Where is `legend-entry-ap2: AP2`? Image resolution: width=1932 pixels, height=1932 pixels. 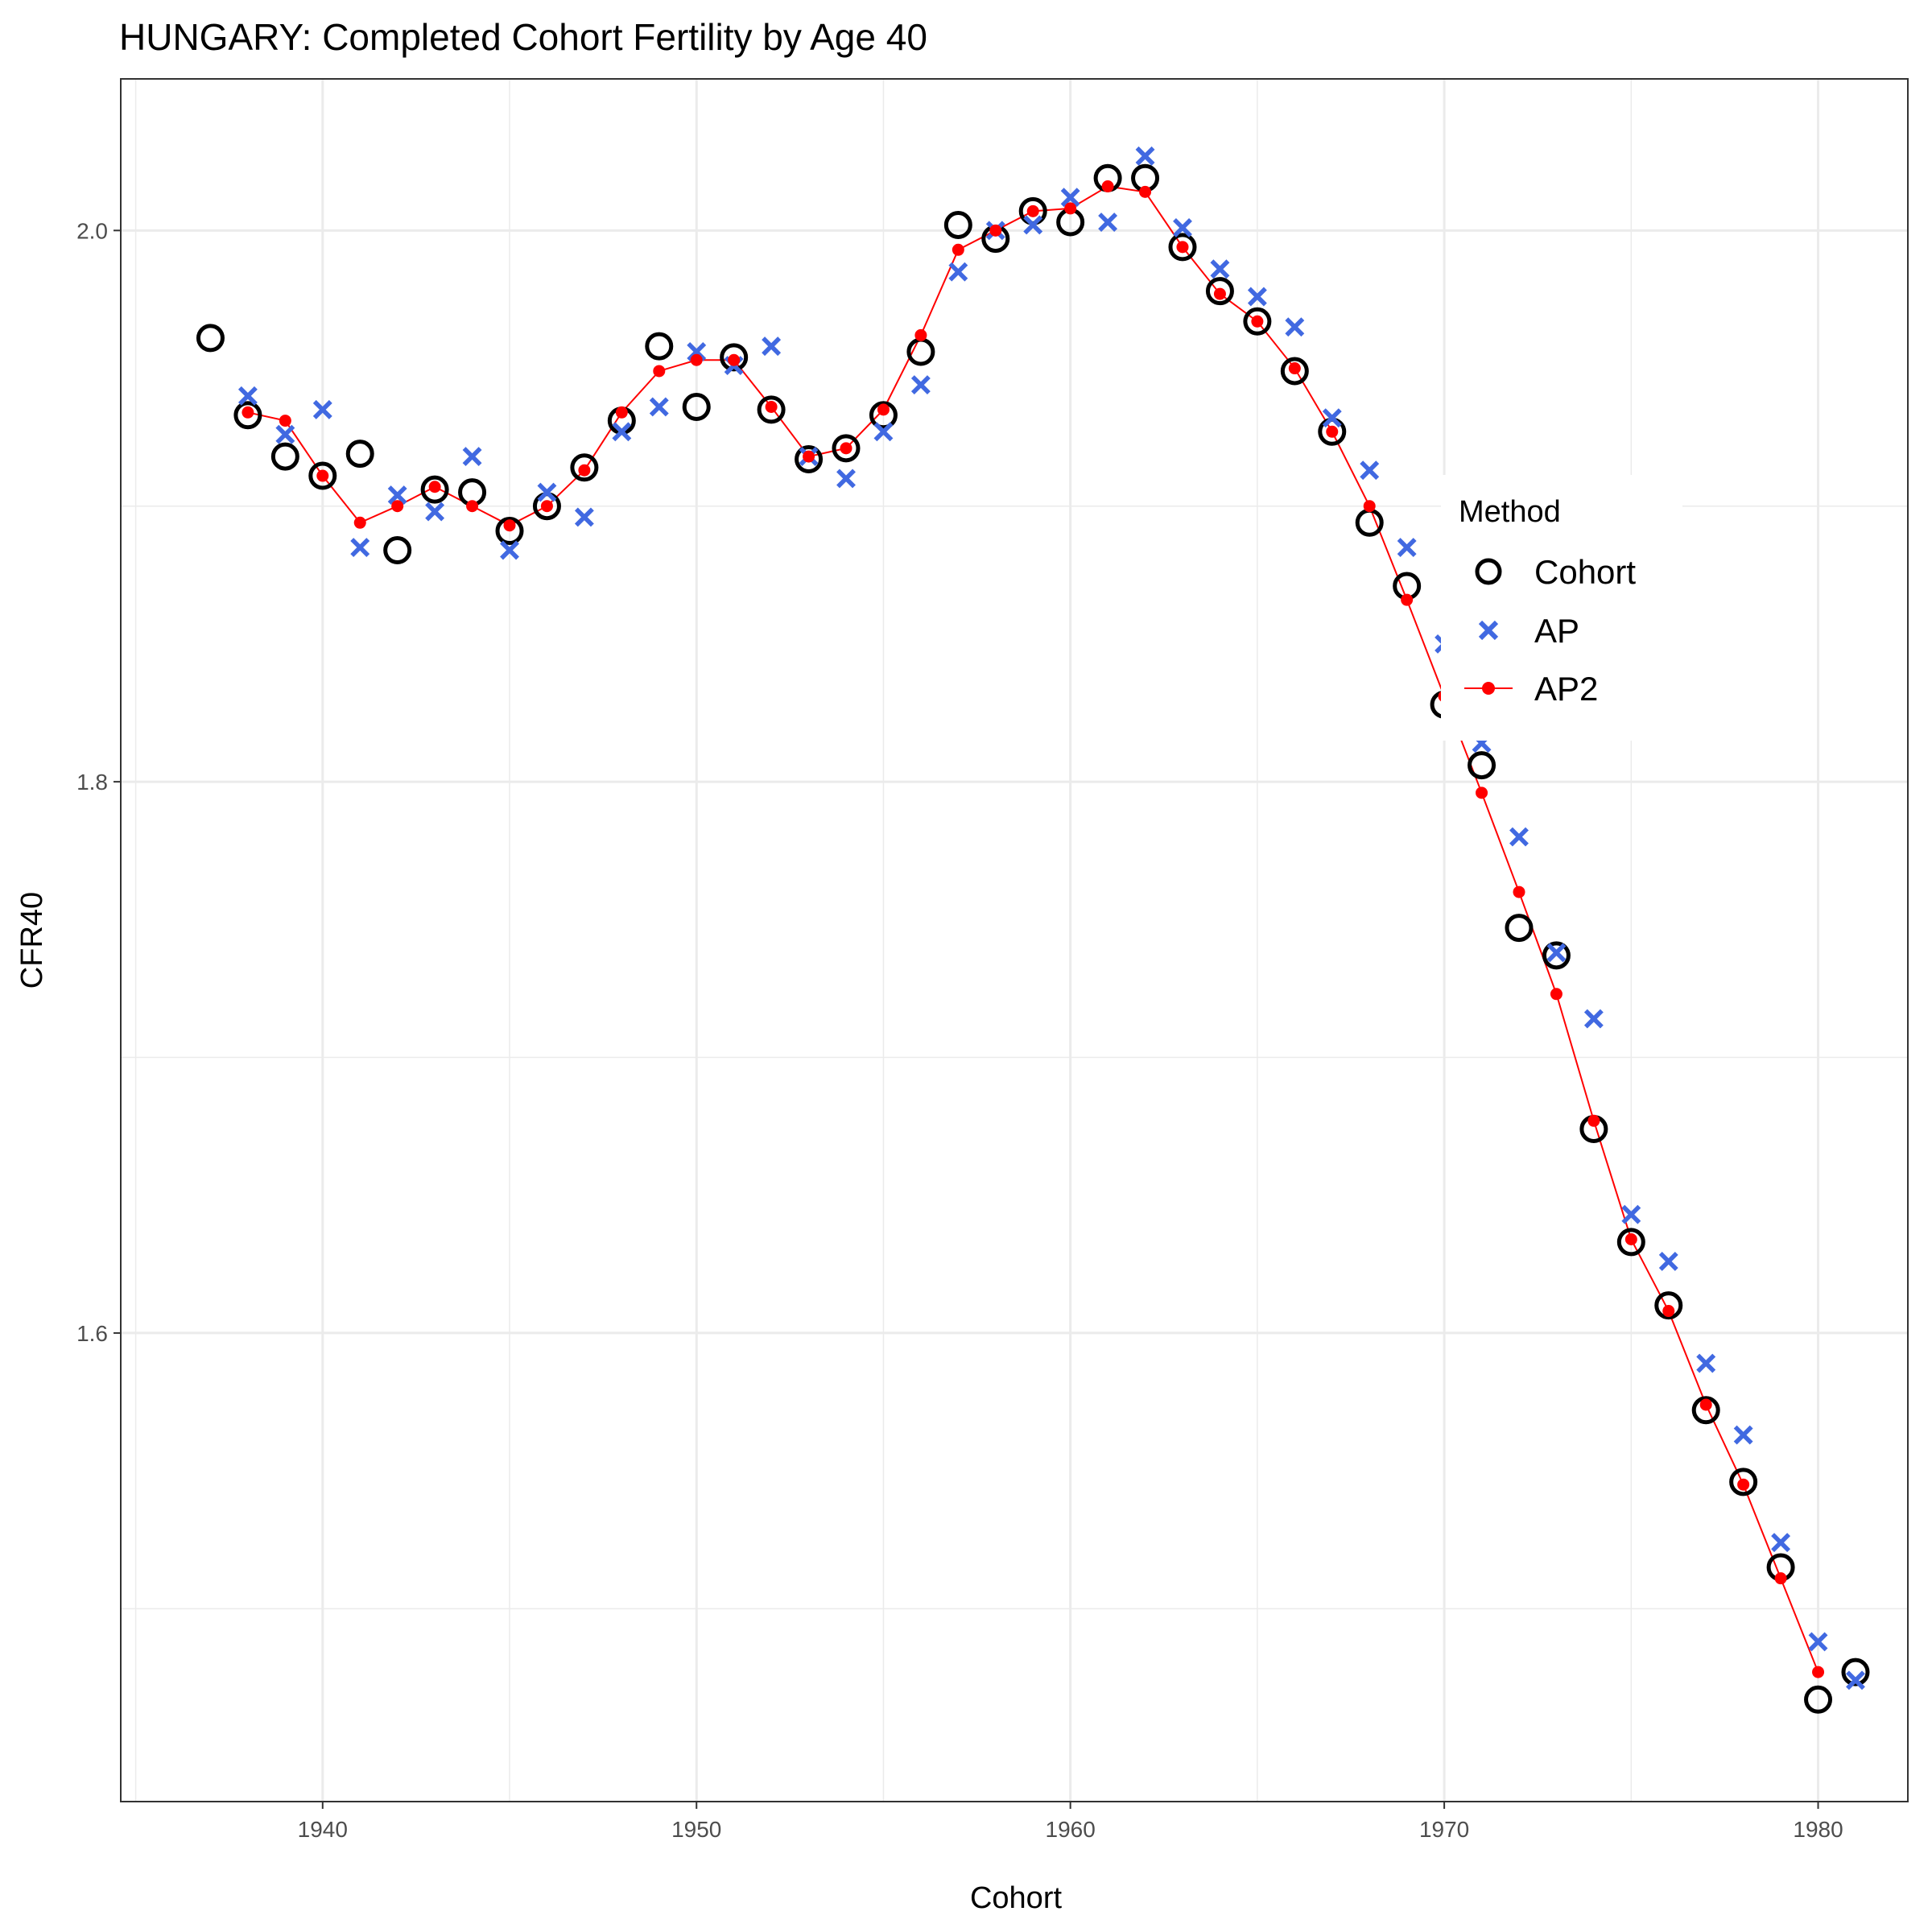
legend-entry-ap2: AP2 is located at coordinates (1531, 689).